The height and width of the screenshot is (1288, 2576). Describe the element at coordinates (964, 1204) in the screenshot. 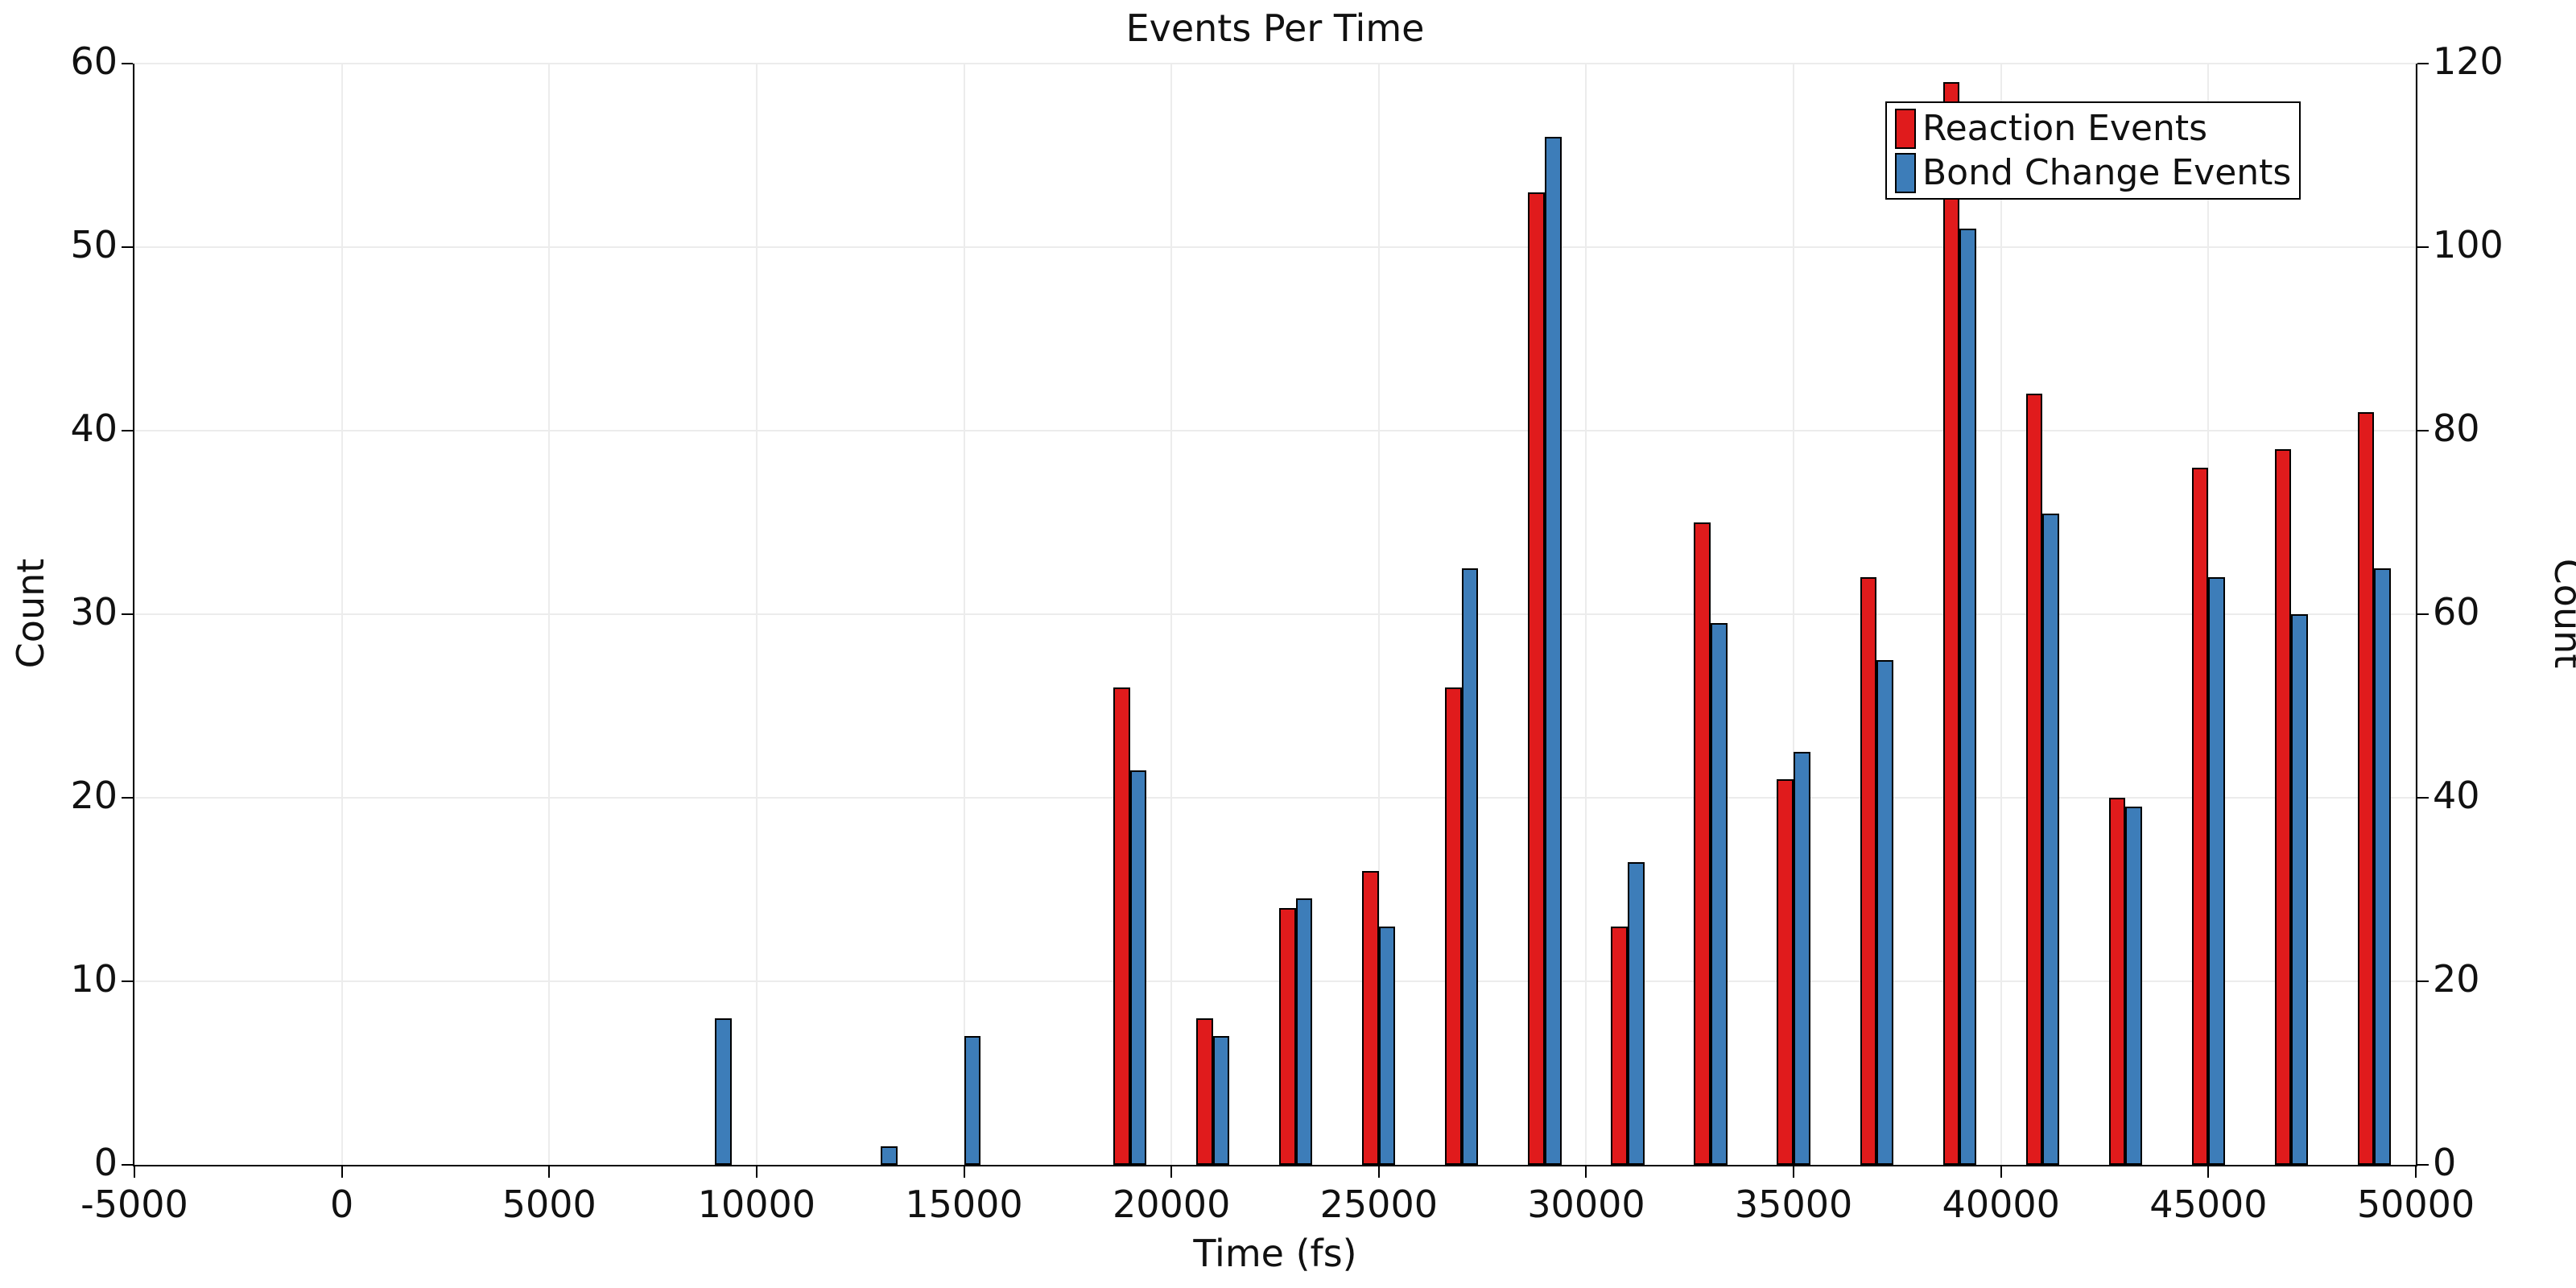

I see `x-tick-label: 15000` at that location.